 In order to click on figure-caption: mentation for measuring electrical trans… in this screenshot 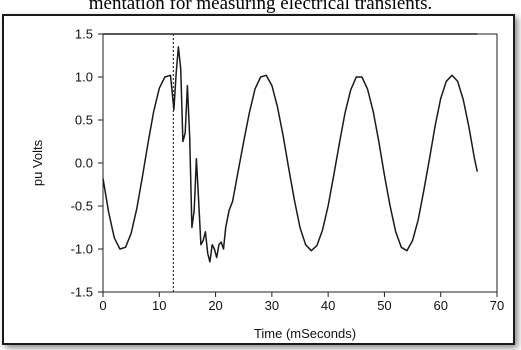, I will do `click(260, 7)`.